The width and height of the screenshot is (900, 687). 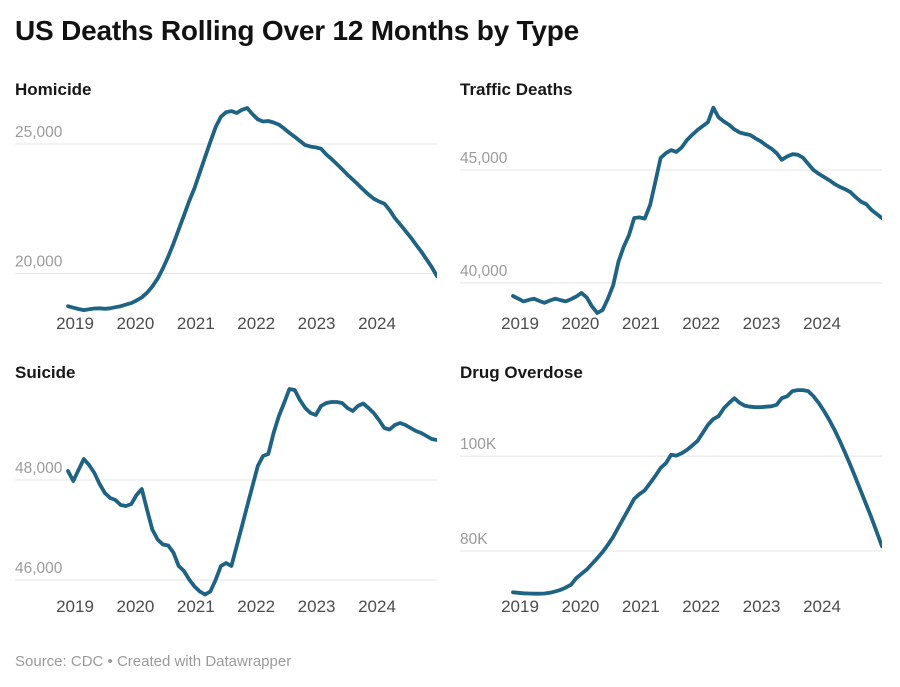 I want to click on panel-title-suicide: Suicide, so click(x=45, y=372).